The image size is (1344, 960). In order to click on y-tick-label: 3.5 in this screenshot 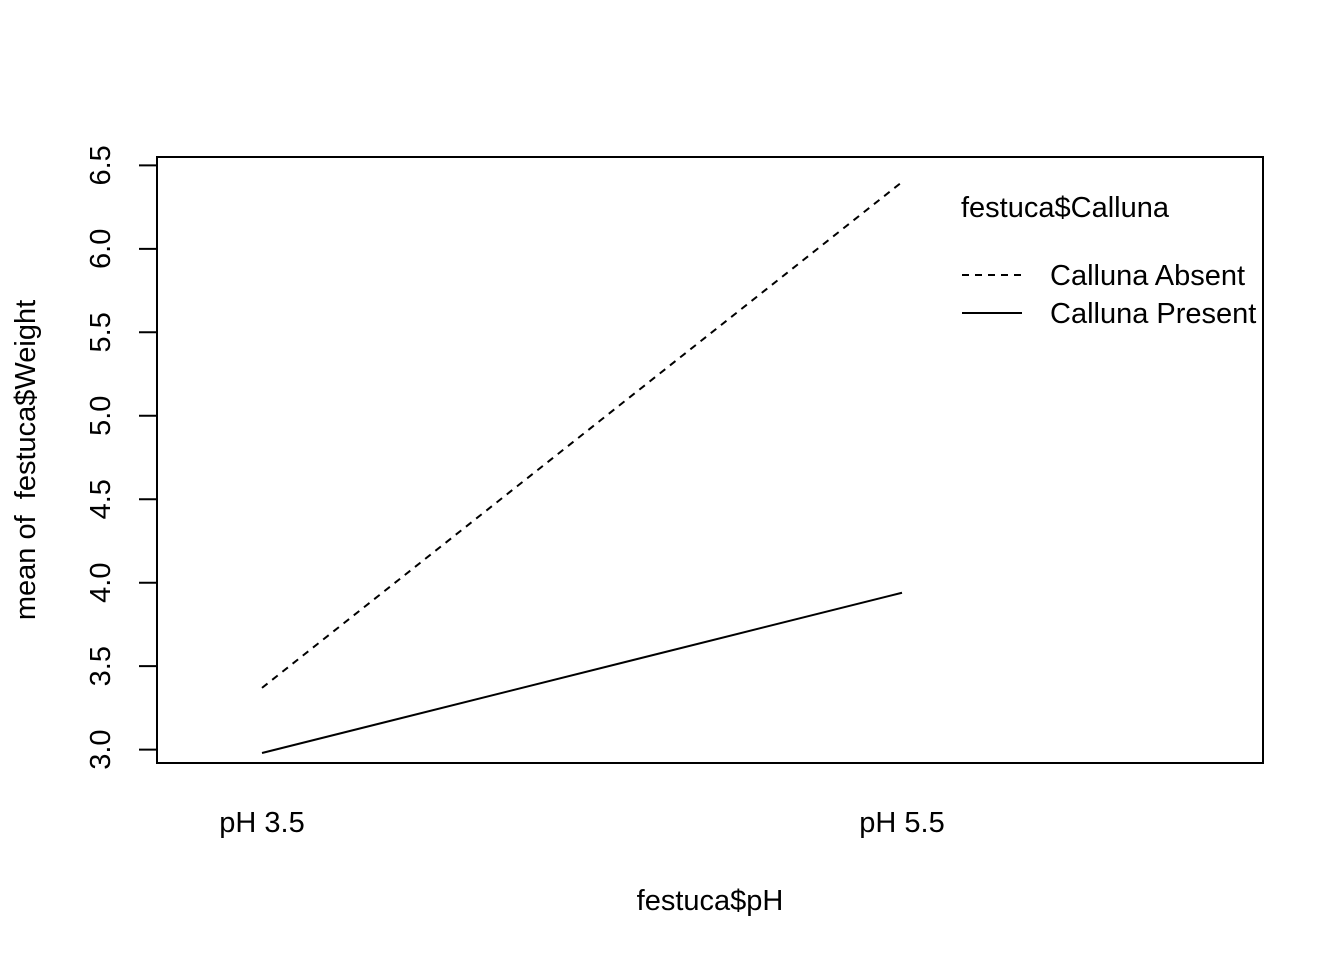, I will do `click(101, 666)`.